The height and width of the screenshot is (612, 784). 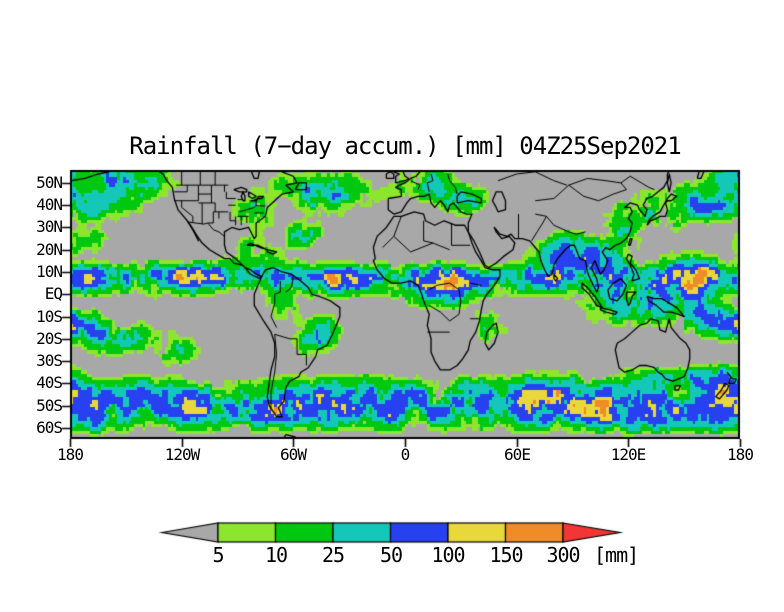 What do you see at coordinates (391, 555) in the screenshot?
I see `colorbar-label-50: 50` at bounding box center [391, 555].